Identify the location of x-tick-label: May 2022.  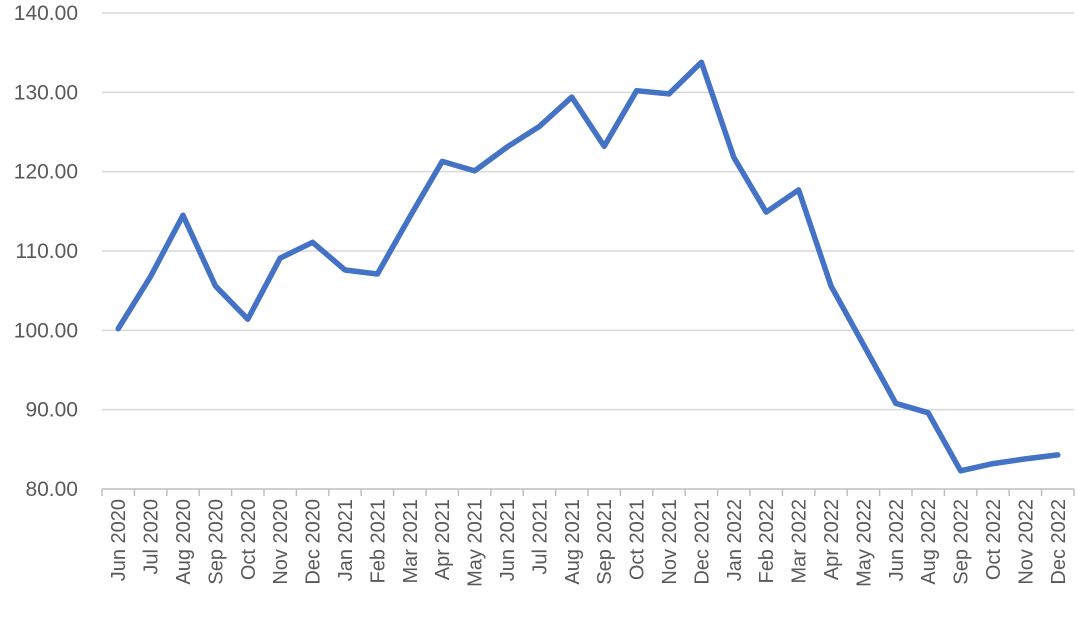
(864, 543).